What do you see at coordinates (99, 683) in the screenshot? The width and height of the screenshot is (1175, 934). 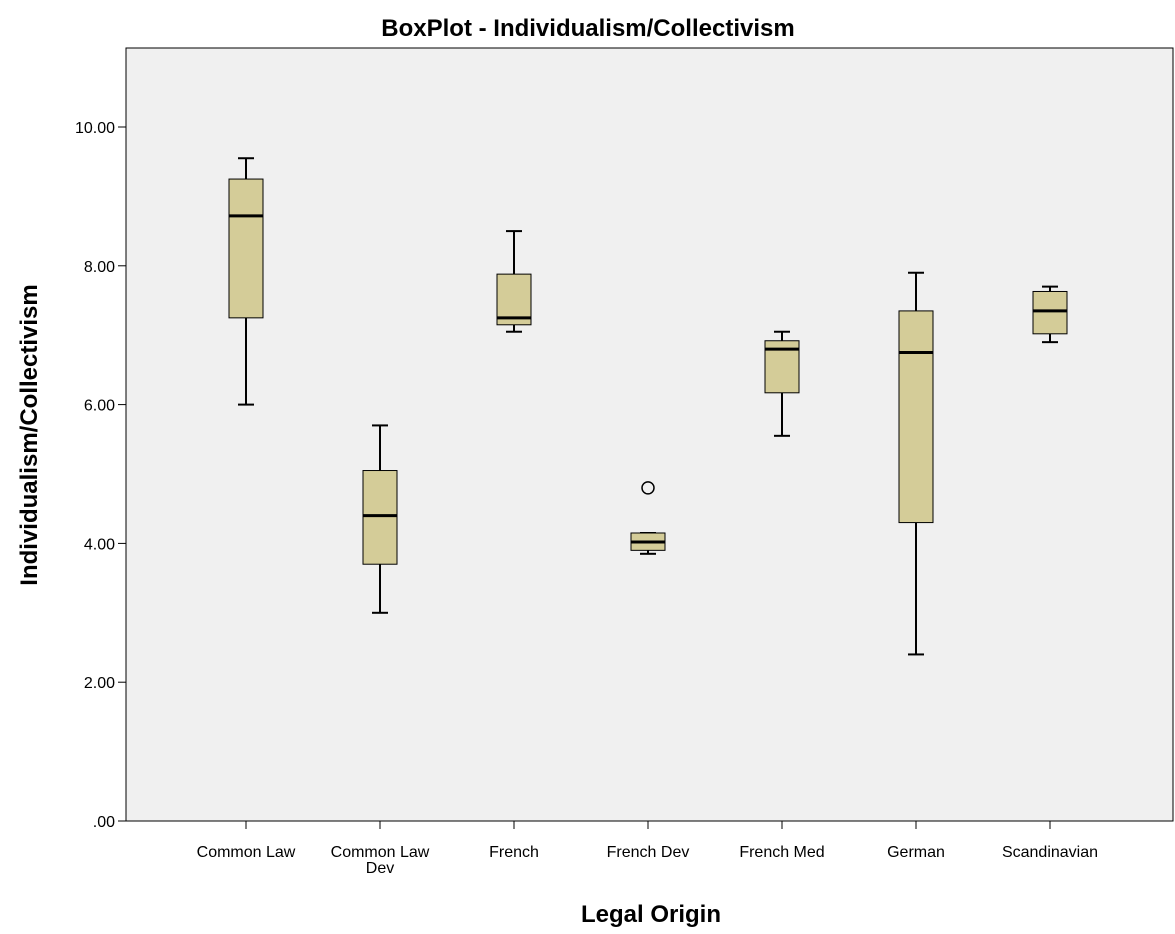 I see `y-tick-label: 2.00` at bounding box center [99, 683].